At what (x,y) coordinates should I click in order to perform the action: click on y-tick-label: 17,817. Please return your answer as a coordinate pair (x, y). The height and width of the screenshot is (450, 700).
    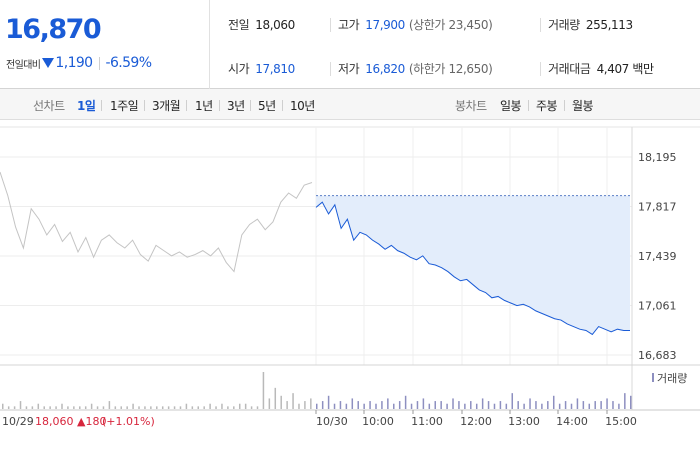
    Looking at the image, I should click on (657, 207).